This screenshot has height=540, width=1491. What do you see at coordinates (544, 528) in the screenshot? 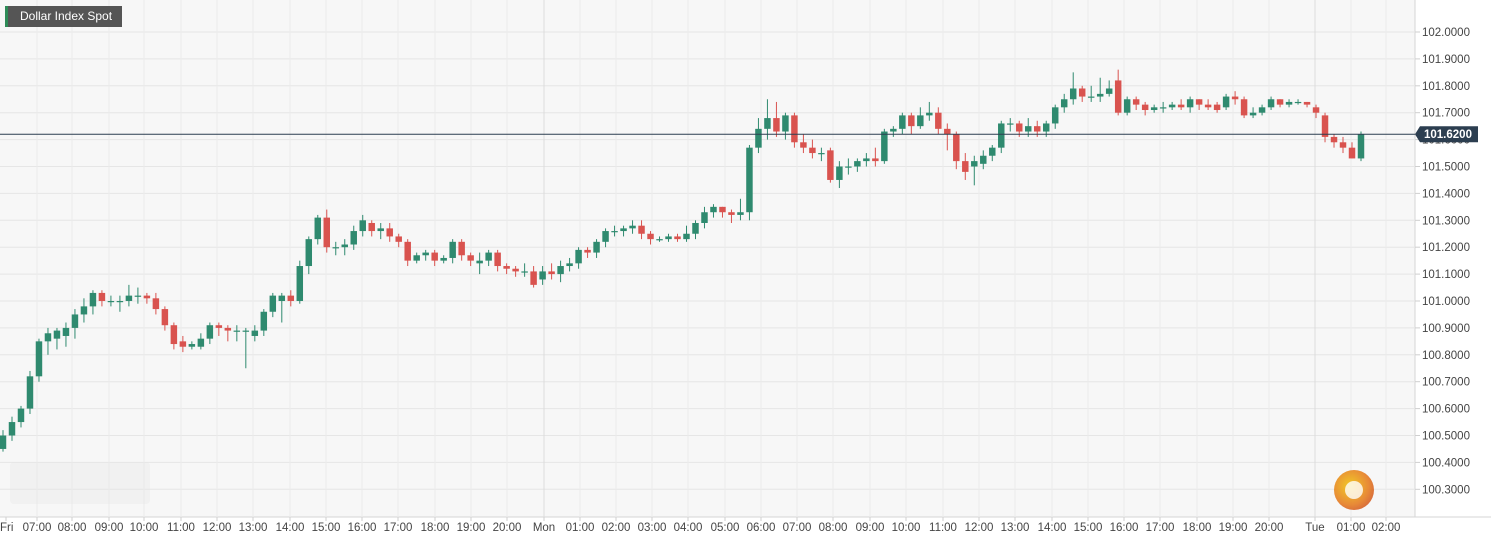
I see `x-tick-label: Mon` at bounding box center [544, 528].